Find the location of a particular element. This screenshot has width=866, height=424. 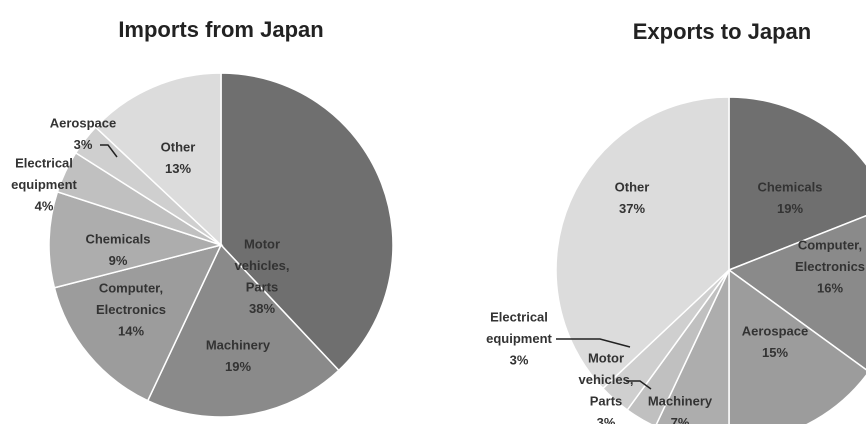

slice-value-label: 13% is located at coordinates (178, 168).